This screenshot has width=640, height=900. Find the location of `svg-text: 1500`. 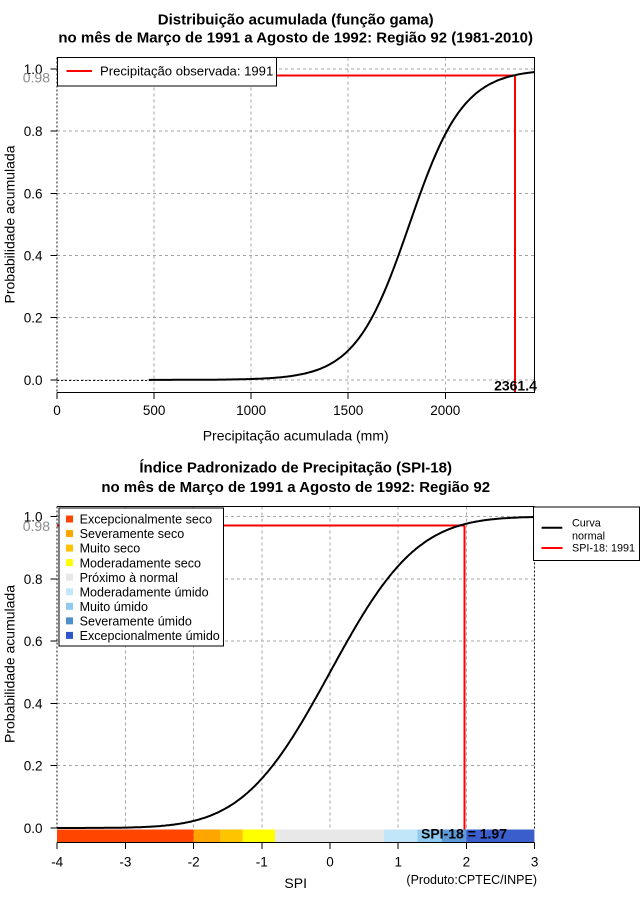

svg-text: 1500 is located at coordinates (348, 410).